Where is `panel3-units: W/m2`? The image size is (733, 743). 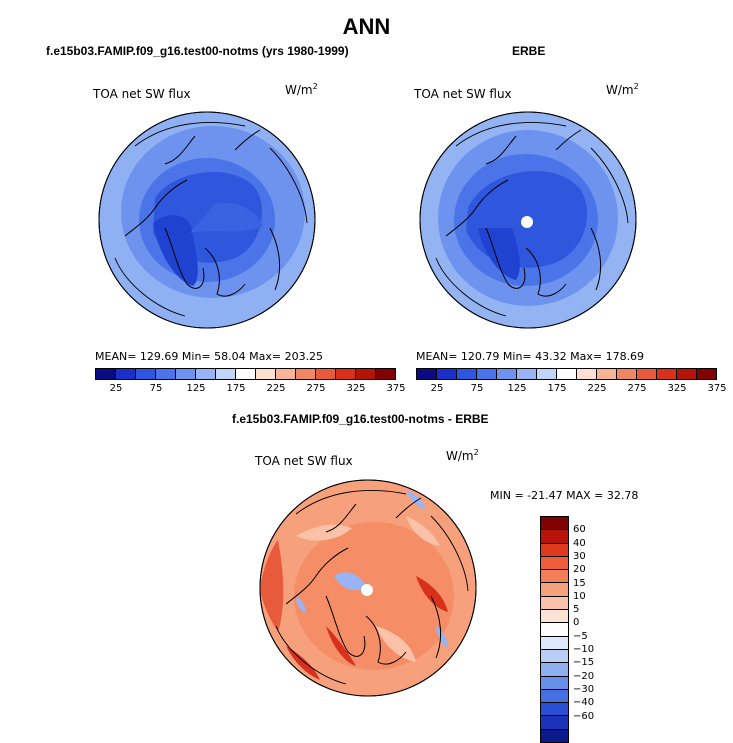 panel3-units: W/m2 is located at coordinates (462, 455).